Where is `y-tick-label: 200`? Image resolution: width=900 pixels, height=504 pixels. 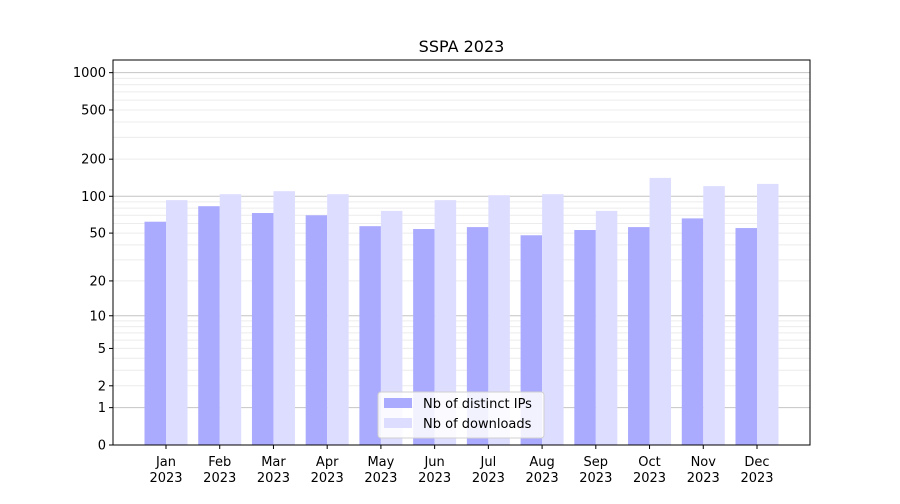
y-tick-label: 200 is located at coordinates (93, 160).